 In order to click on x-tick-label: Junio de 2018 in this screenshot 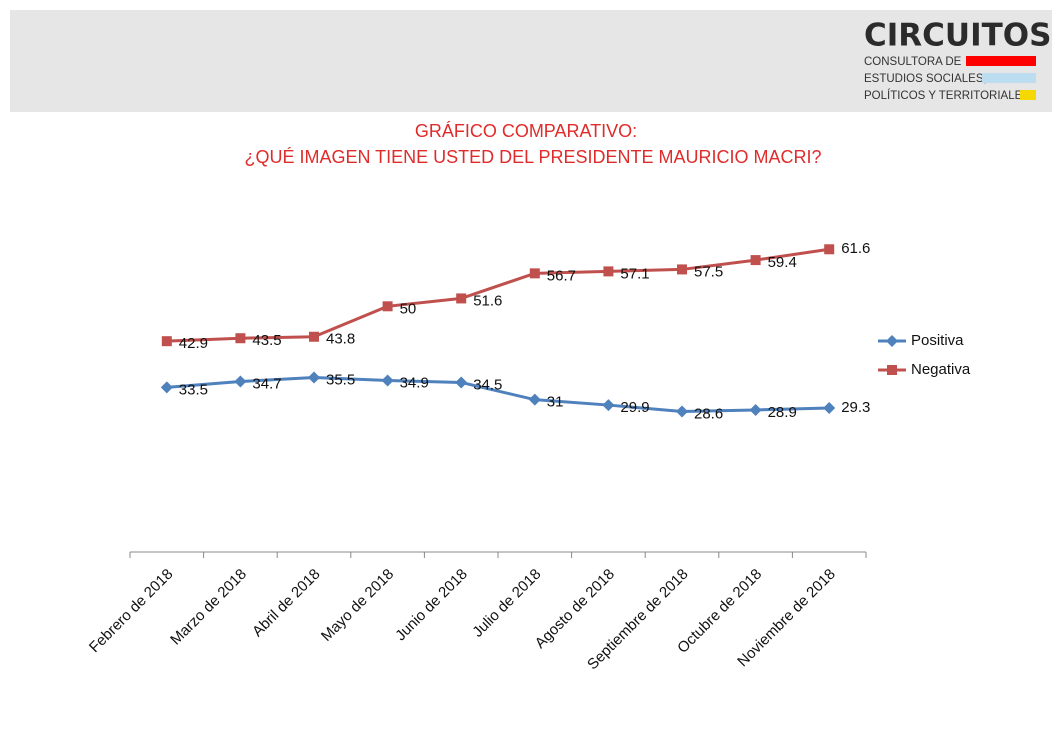, I will do `click(431, 605)`.